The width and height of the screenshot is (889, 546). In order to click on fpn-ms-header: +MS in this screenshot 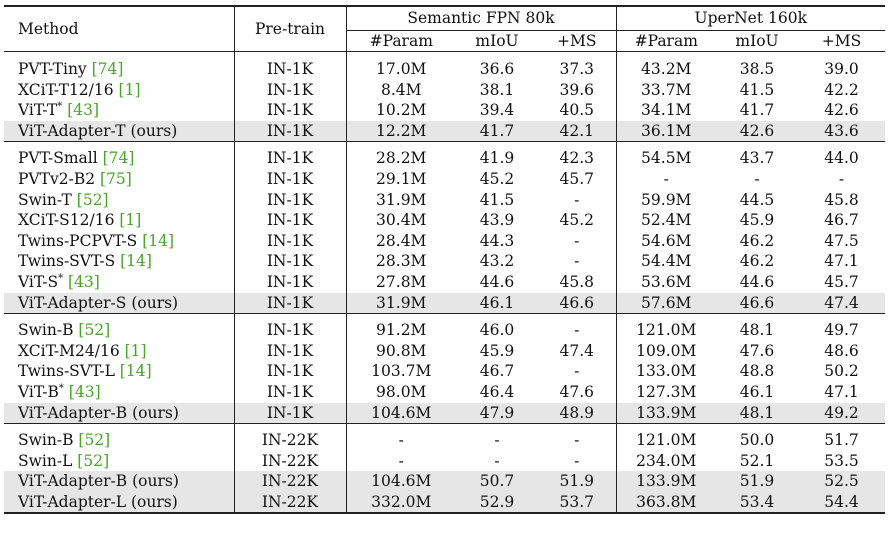, I will do `click(577, 41)`.